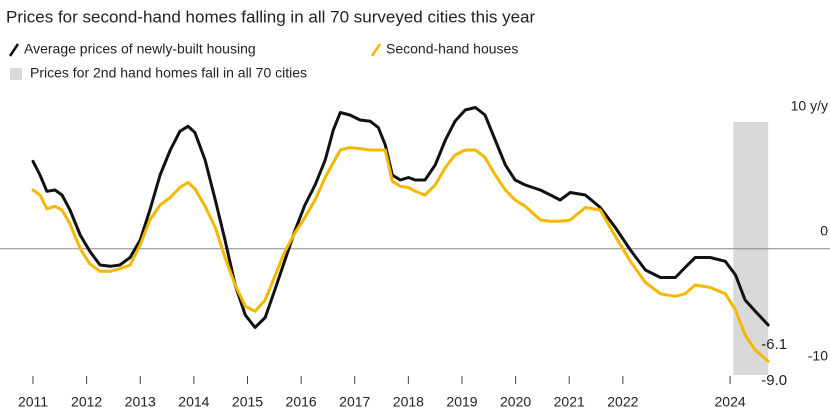 The height and width of the screenshot is (415, 830). What do you see at coordinates (140, 402) in the screenshot?
I see `x-tick-label: 2013` at bounding box center [140, 402].